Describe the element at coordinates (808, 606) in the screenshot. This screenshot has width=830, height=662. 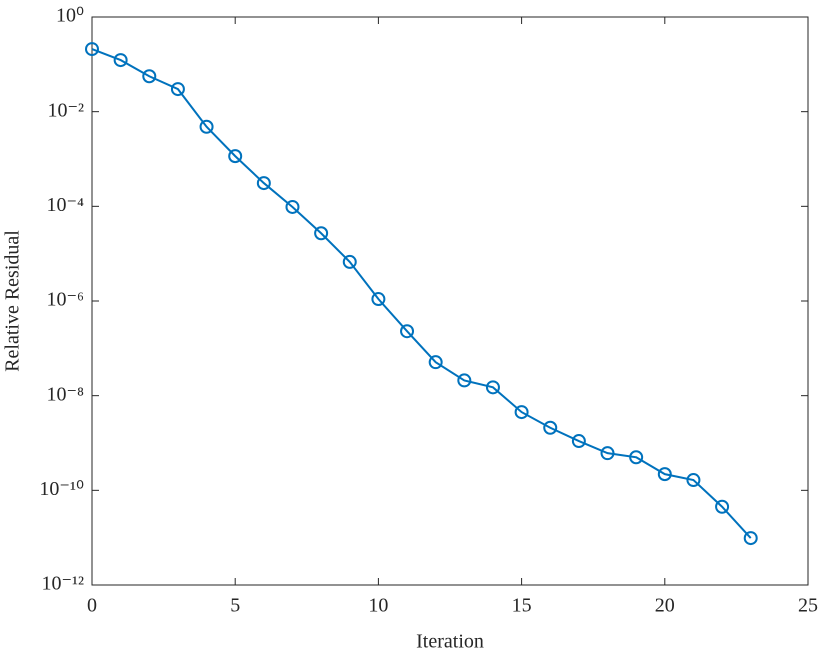
I see `x-tick-label: 25` at that location.